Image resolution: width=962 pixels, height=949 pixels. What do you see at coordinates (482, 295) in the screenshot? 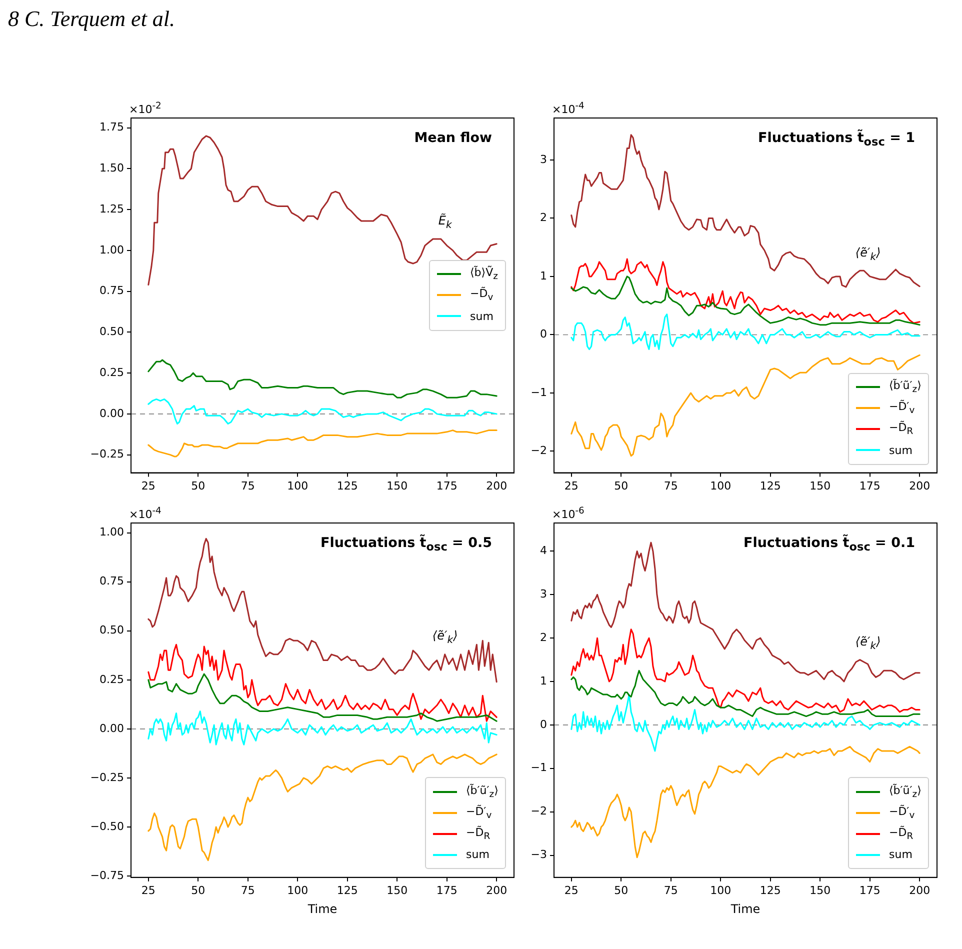
I see `legend-label: −D̃$_{v}$` at bounding box center [482, 295].